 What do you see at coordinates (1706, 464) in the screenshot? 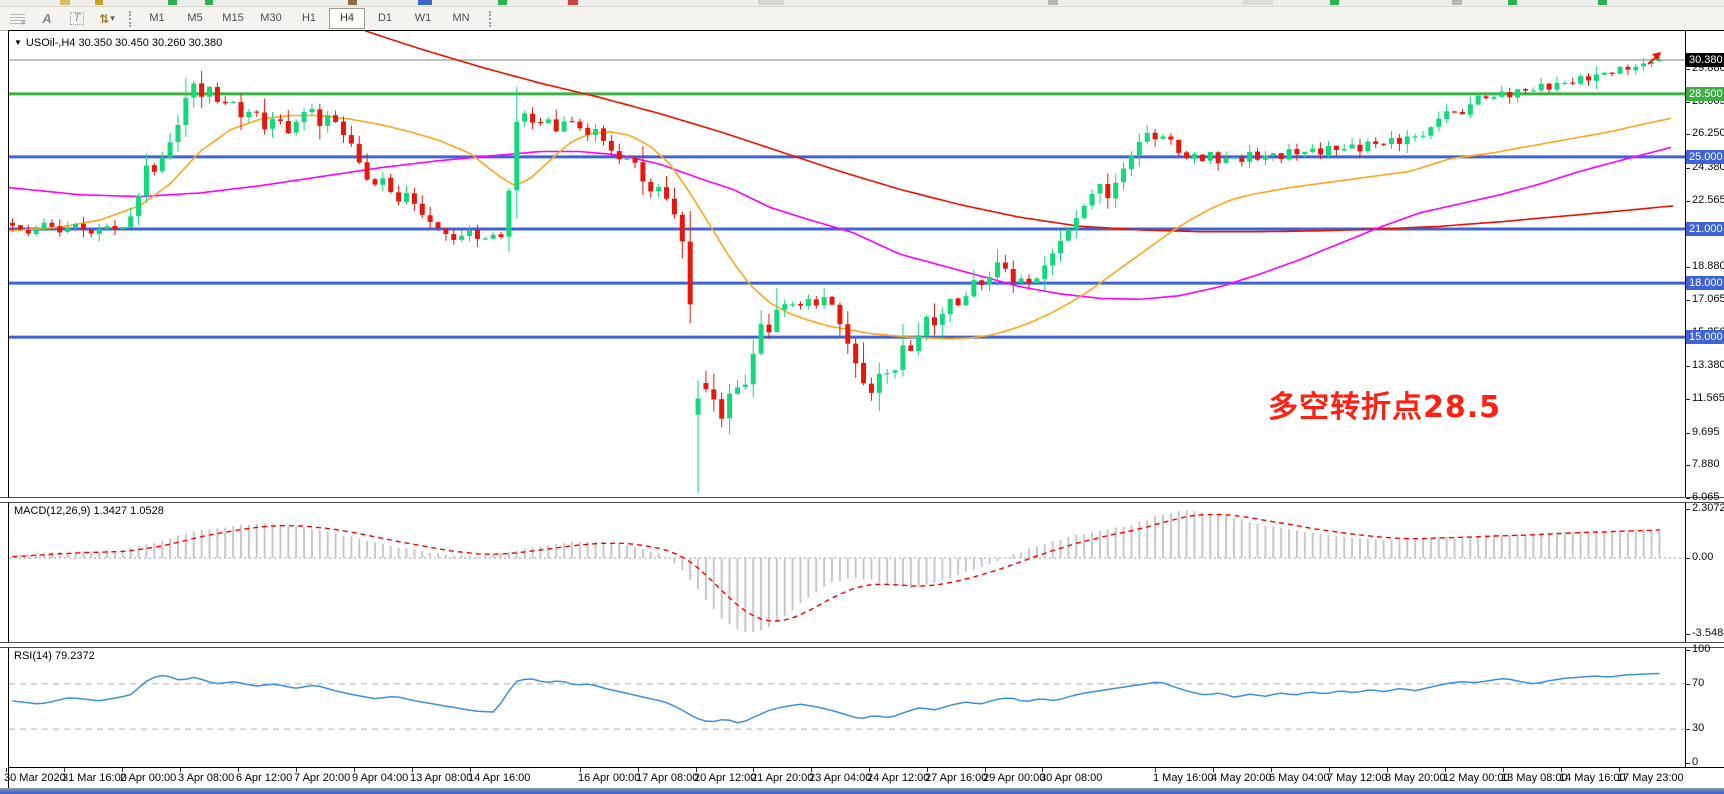
I see `price-axis-tick: 7.880` at bounding box center [1706, 464].